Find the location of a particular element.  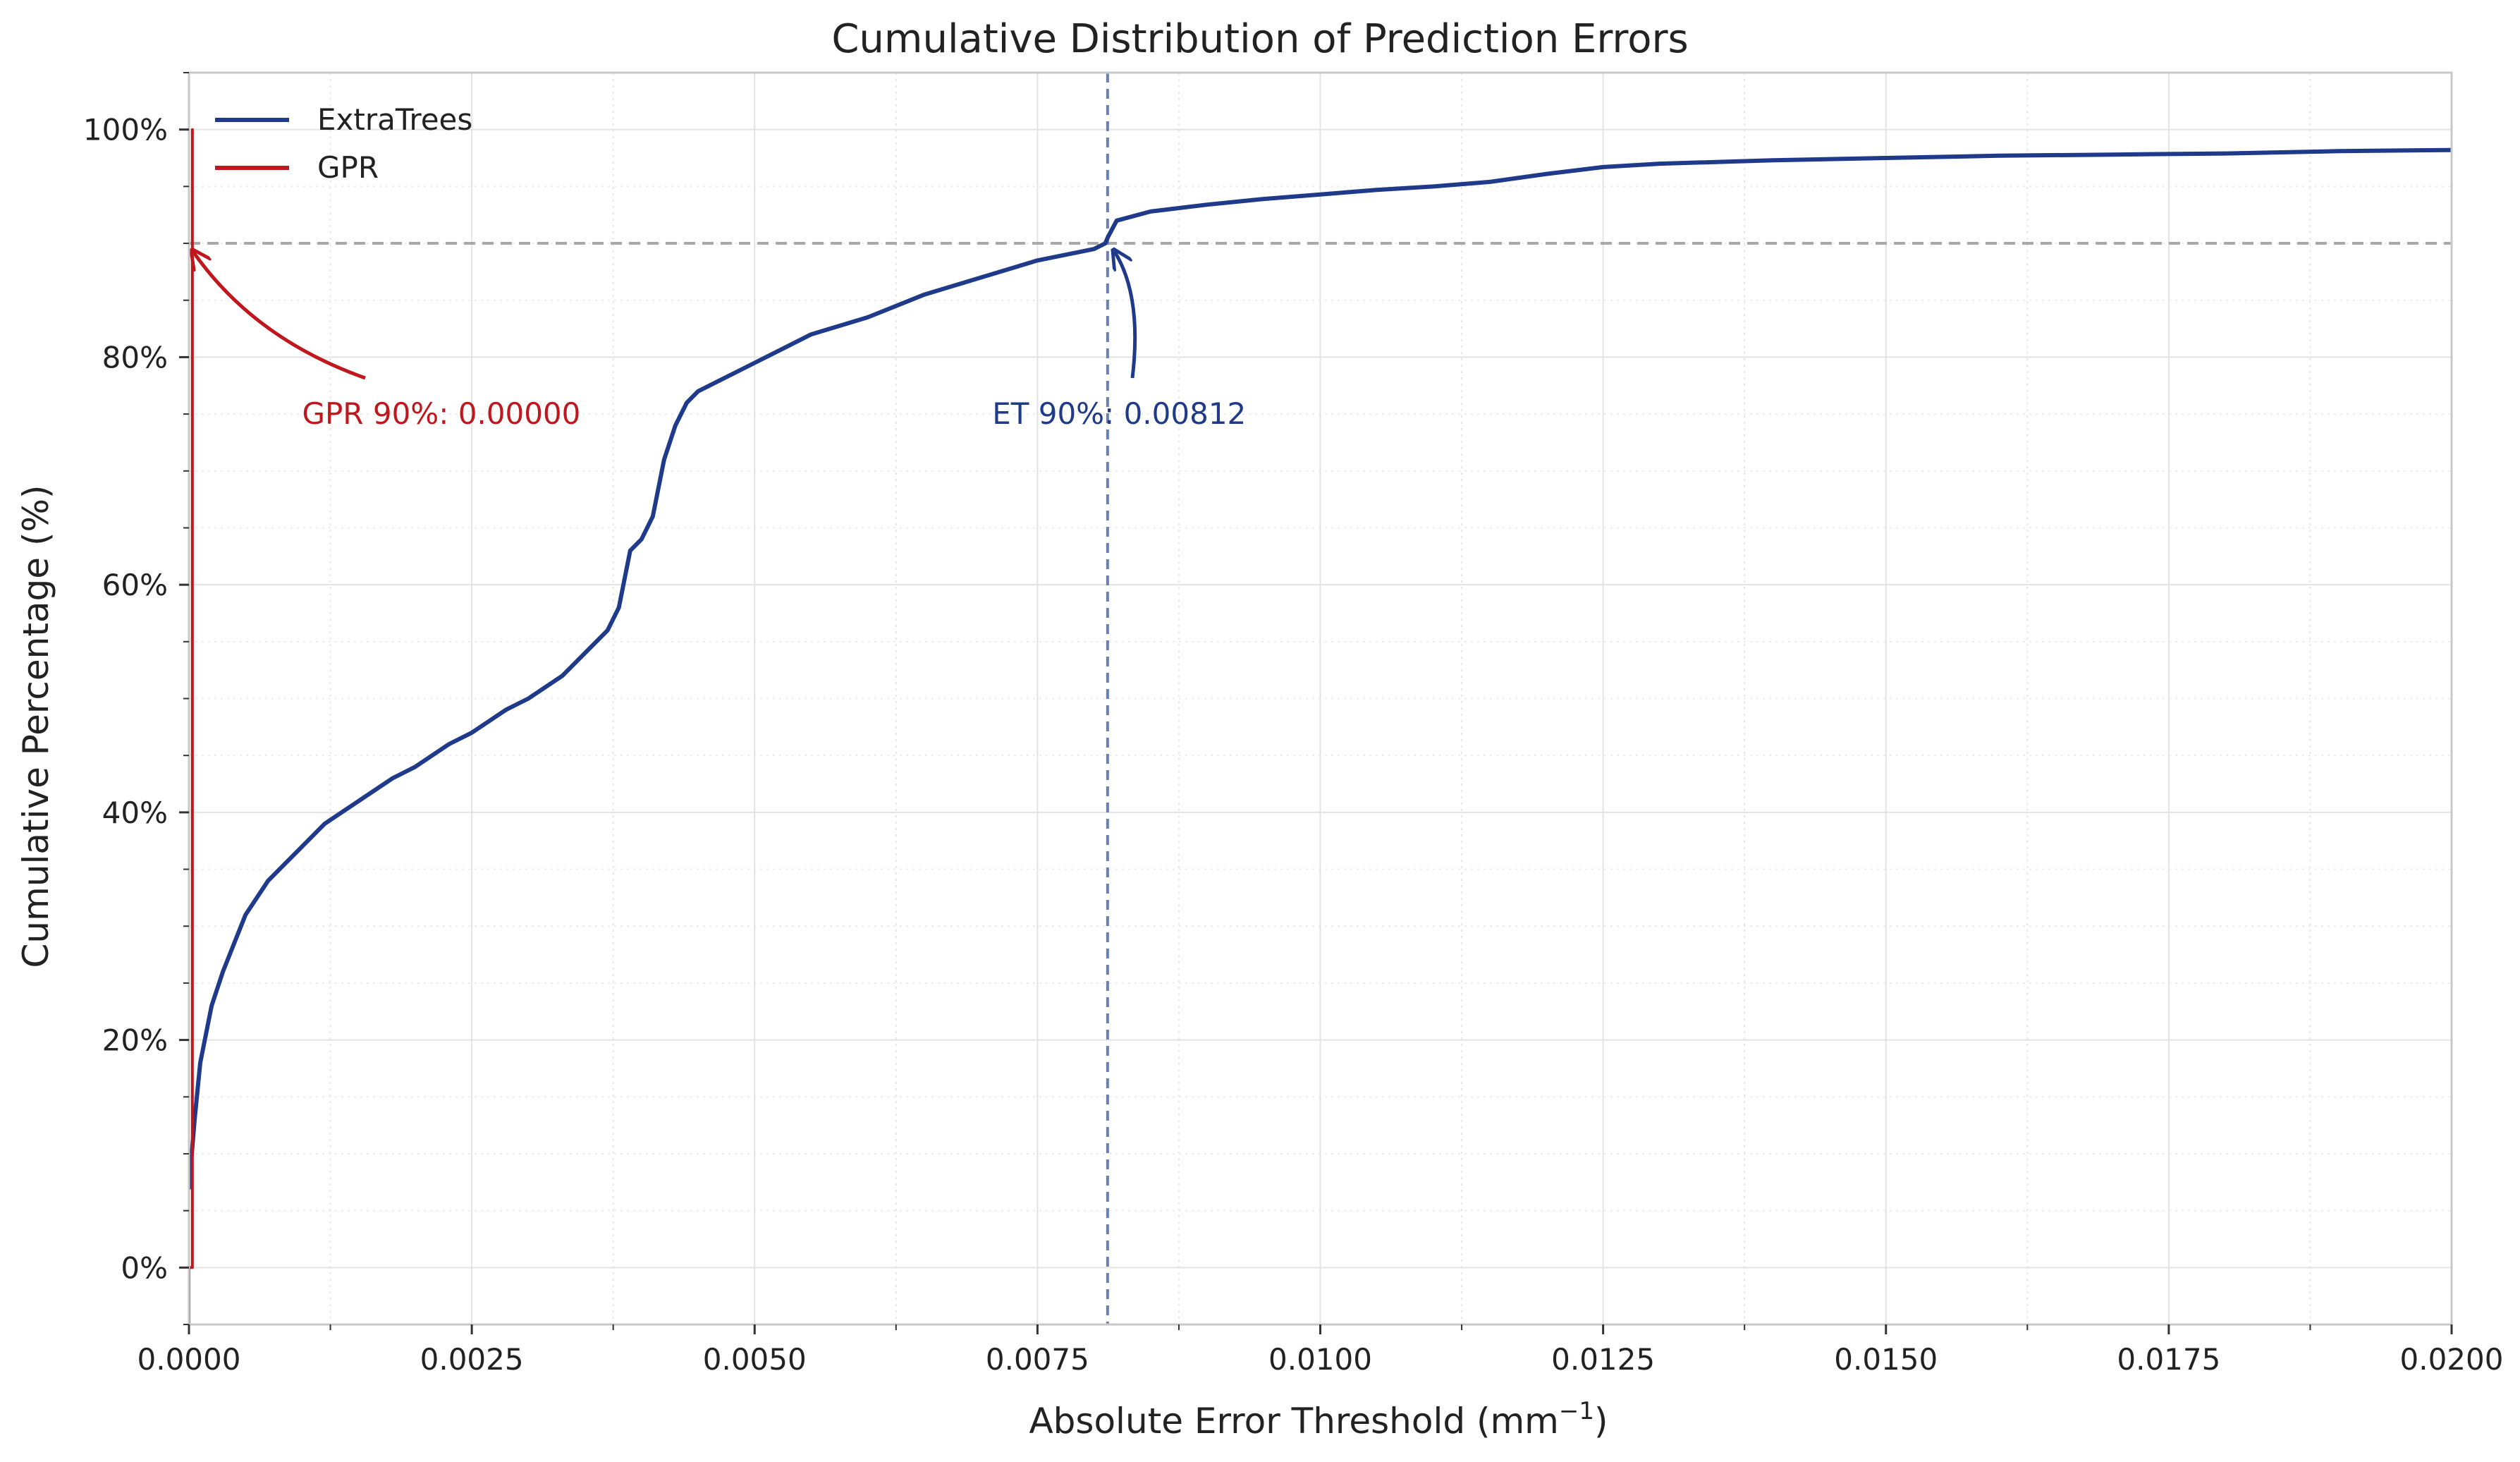

x-axis-label-sup: −1 is located at coordinates (1576, 1411).